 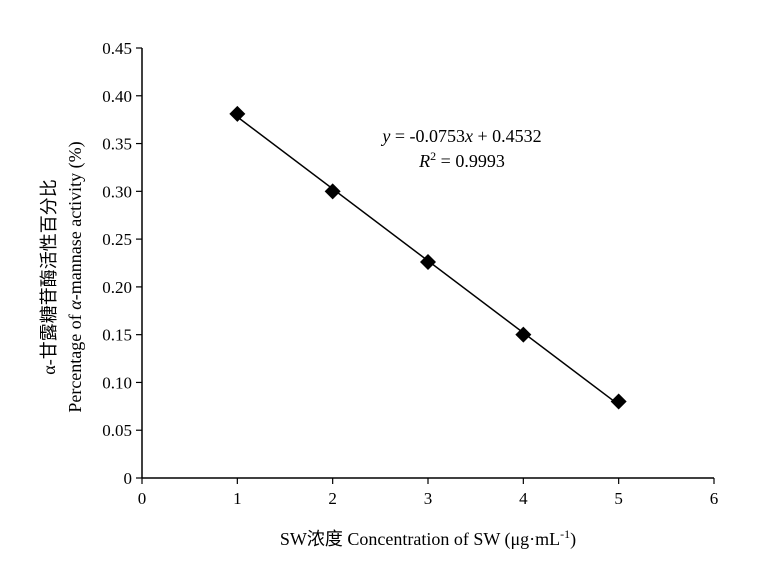 I want to click on y-axis-title-chinese: α-甘露糖苷酶活性百分比, so click(x=49, y=276).